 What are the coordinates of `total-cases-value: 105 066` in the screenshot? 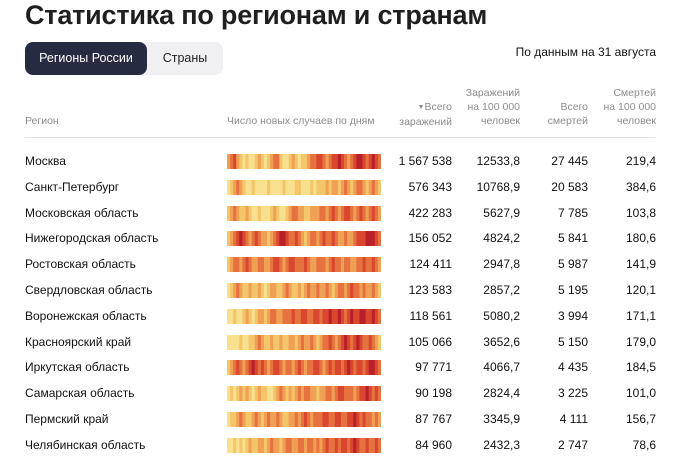 It's located at (430, 341).